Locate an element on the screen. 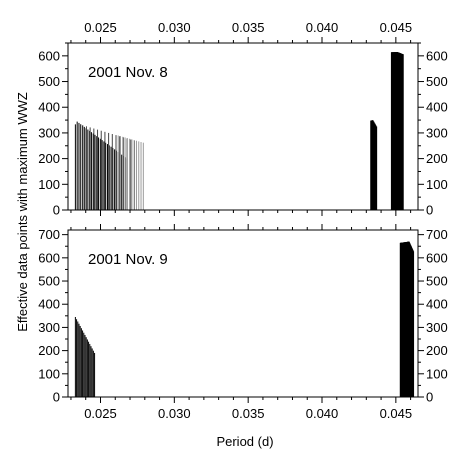 This screenshot has width=463, height=463. x-tick-label-top: 0.035 is located at coordinates (248, 27).